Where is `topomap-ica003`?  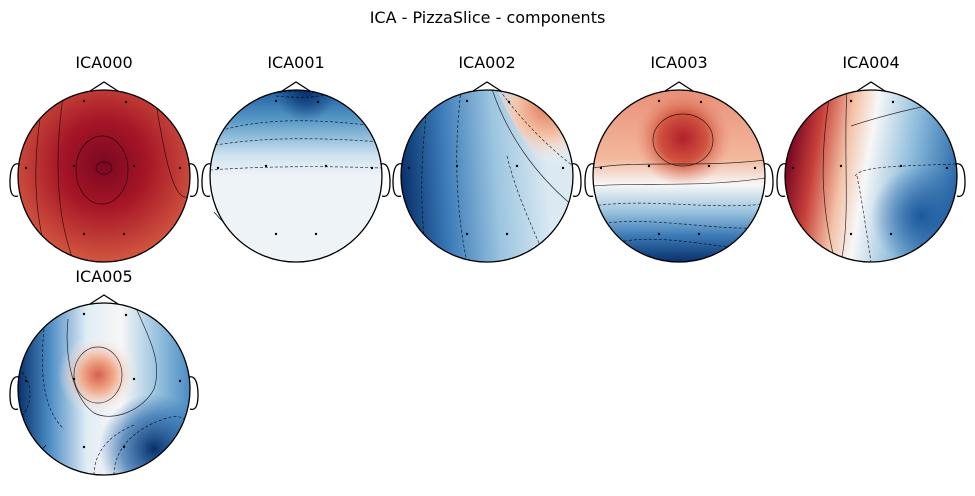
topomap-ica003 is located at coordinates (679, 172).